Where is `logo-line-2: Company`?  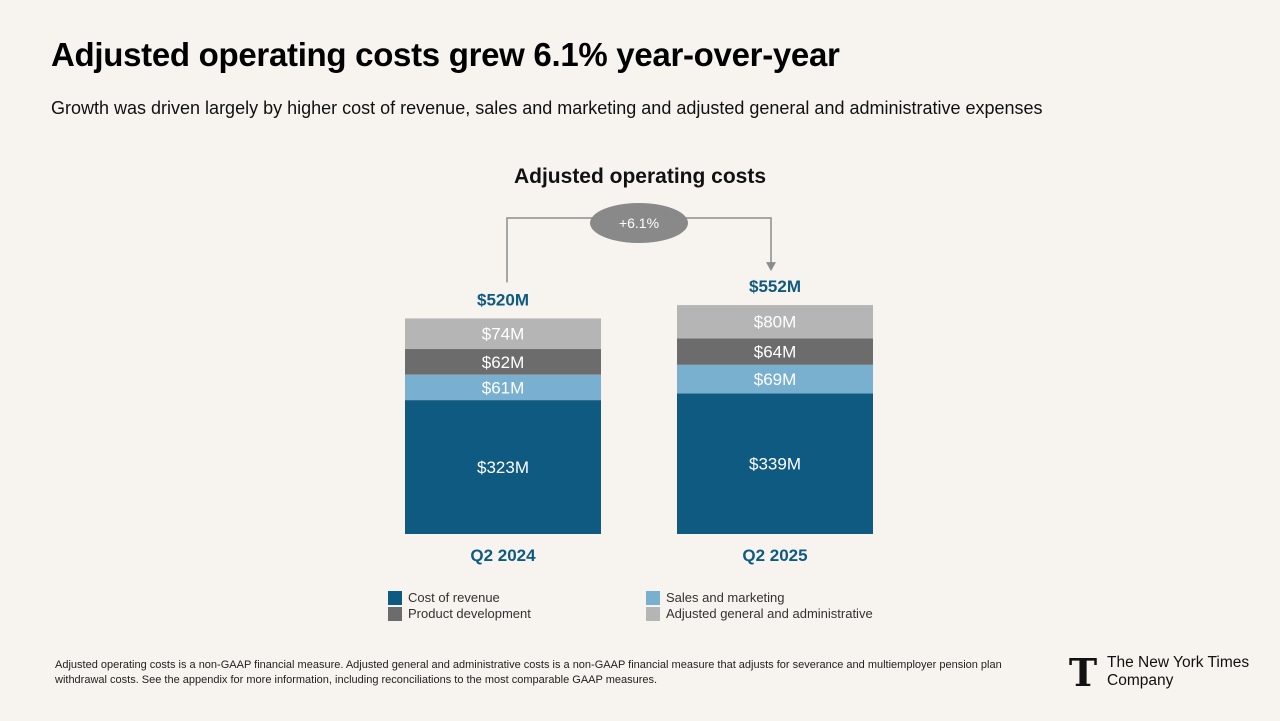 logo-line-2: Company is located at coordinates (1140, 680).